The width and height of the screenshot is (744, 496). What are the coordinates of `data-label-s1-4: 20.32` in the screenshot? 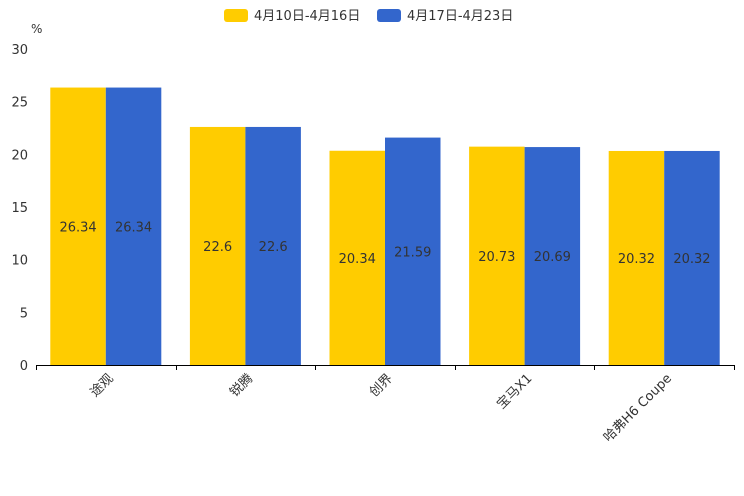 It's located at (636, 259).